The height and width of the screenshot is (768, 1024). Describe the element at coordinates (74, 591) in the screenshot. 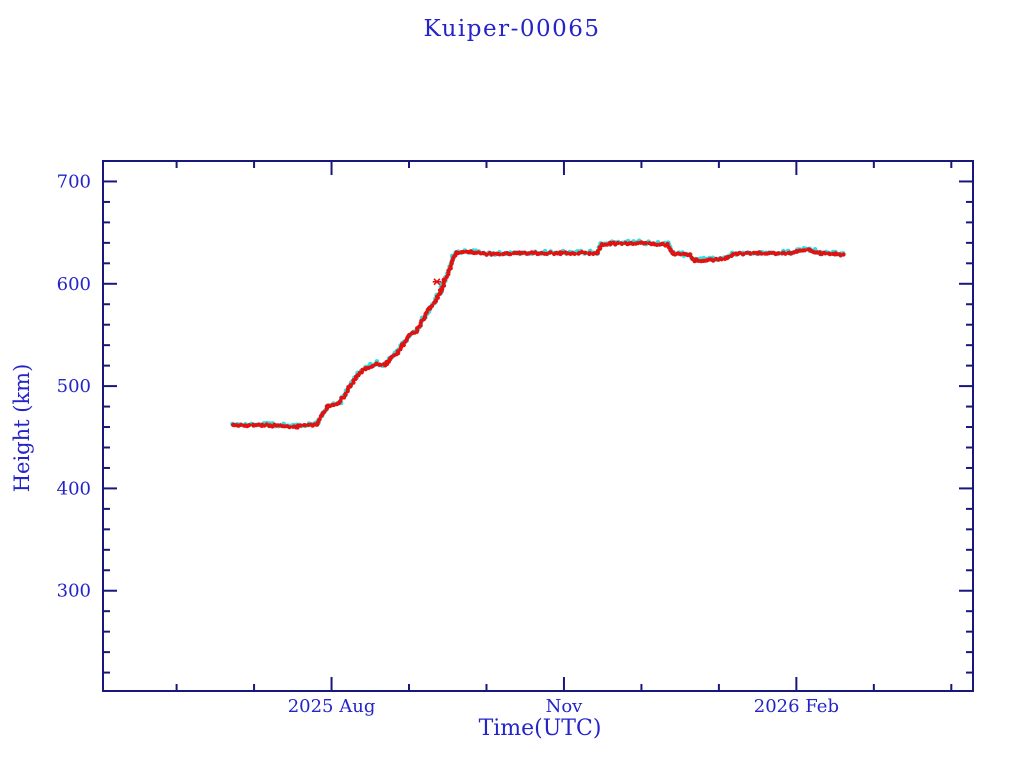

I see `y-tick-label: 300` at that location.